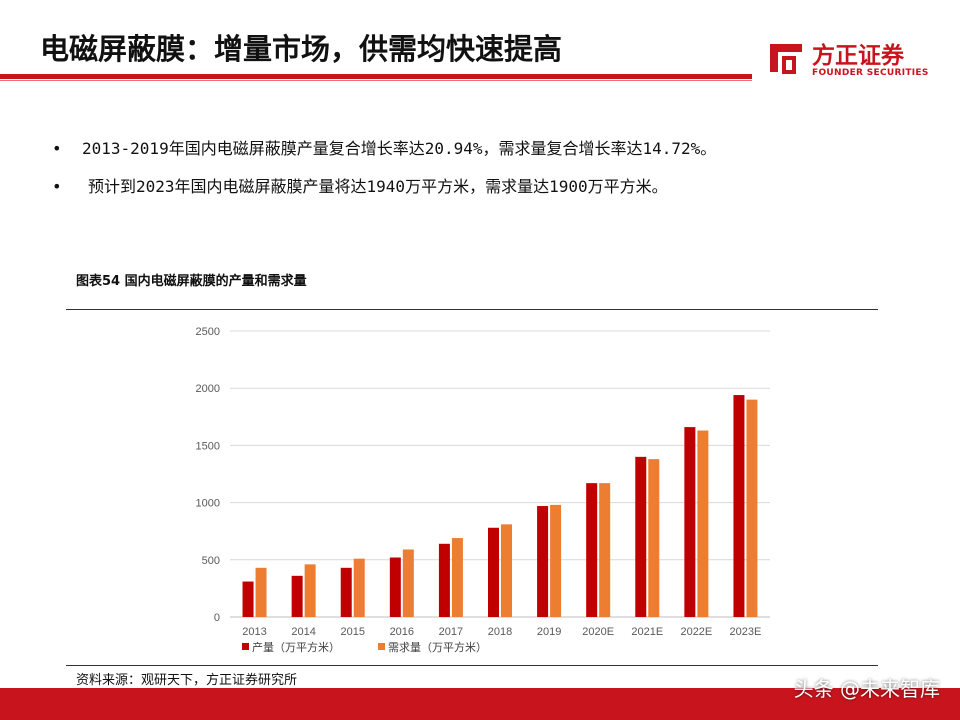  I want to click on x-tick-label: 2019, so click(549, 632).